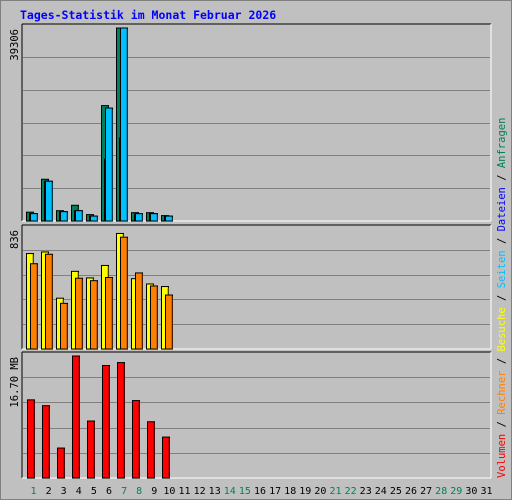 This screenshot has height=500, width=512. Describe the element at coordinates (15, 45) in the screenshot. I see `panel-max-label: 39306` at that location.